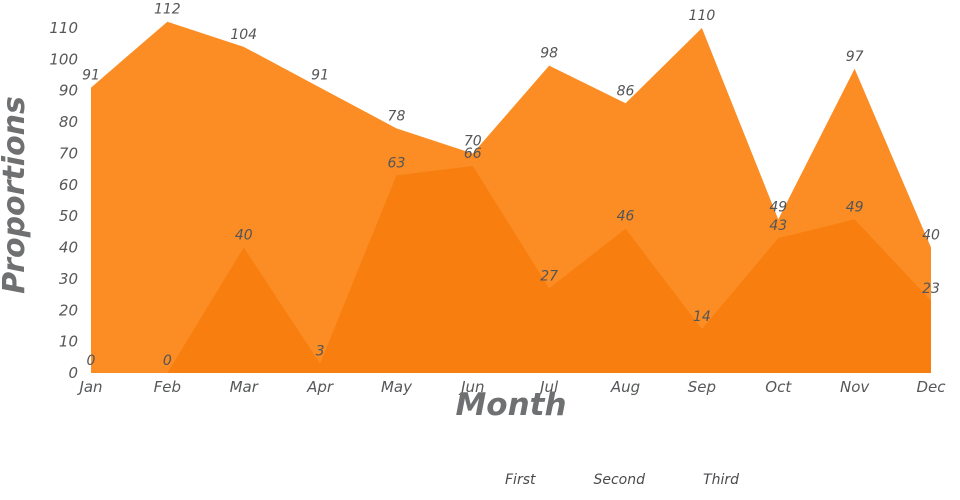  I want to click on y-tick-label: 40, so click(68, 248).